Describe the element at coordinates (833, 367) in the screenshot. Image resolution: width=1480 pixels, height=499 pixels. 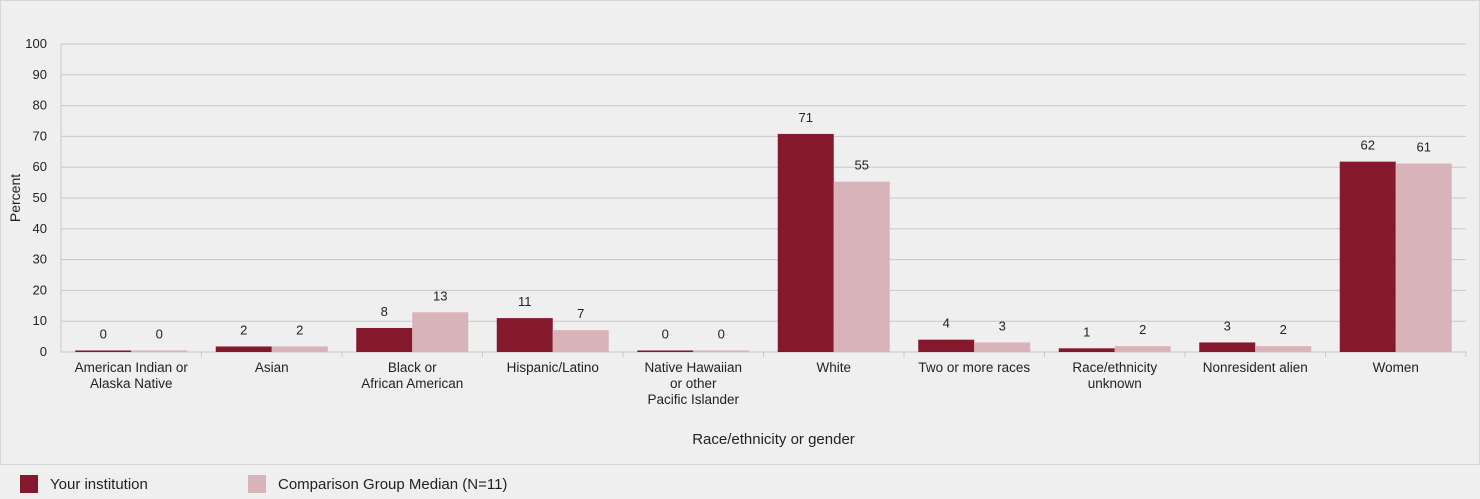
I see `x-tick-label: White` at that location.